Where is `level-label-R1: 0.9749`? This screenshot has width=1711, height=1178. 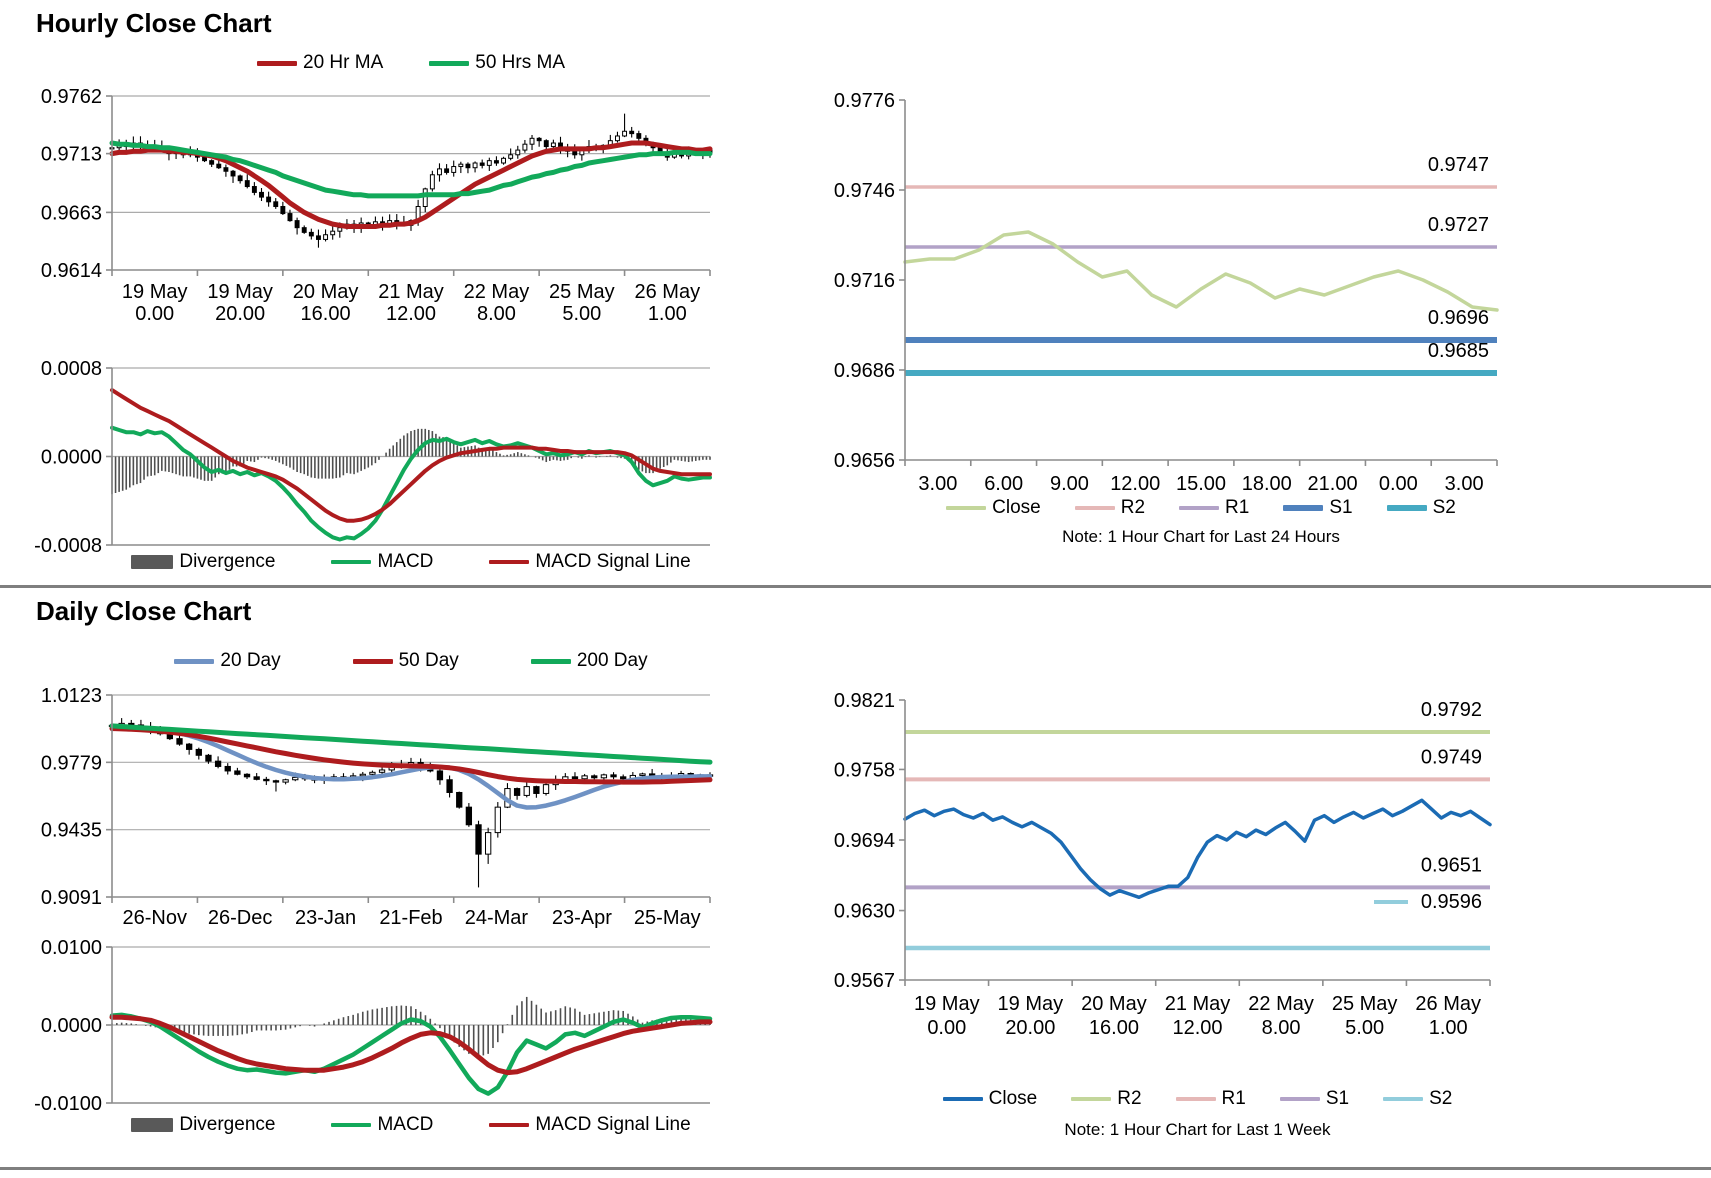 level-label-R1: 0.9749 is located at coordinates (1451, 757).